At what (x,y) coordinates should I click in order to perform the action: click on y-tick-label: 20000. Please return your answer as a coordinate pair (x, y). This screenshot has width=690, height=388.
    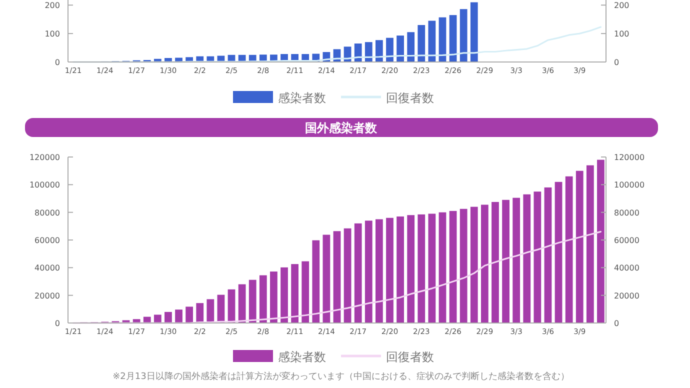
    Looking at the image, I should click on (47, 295).